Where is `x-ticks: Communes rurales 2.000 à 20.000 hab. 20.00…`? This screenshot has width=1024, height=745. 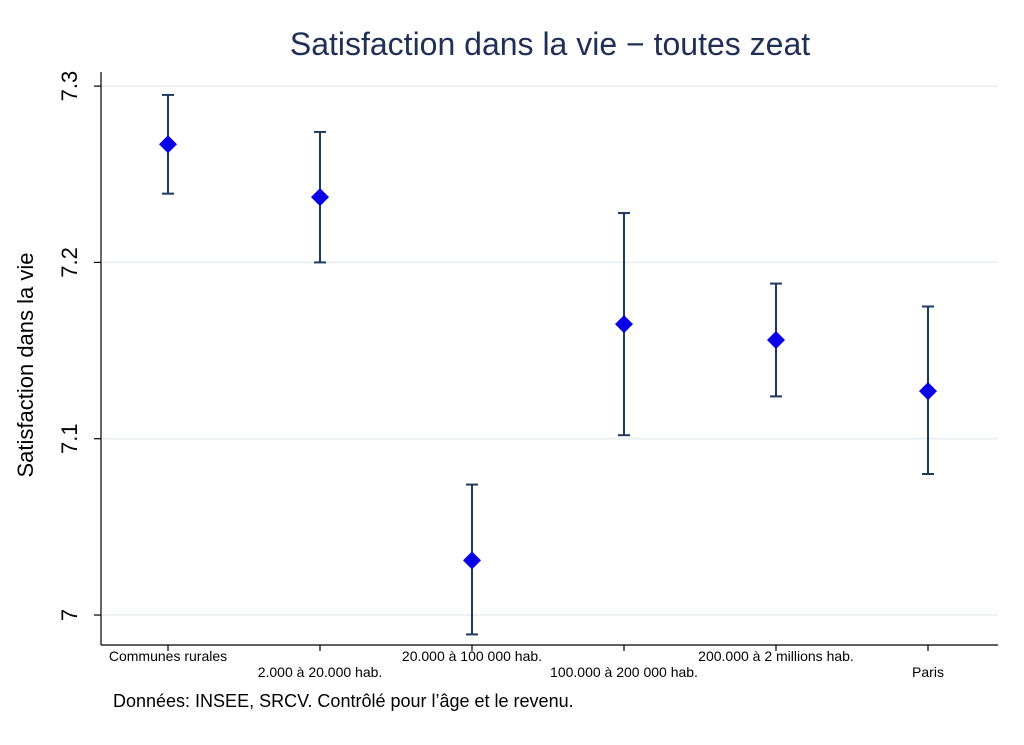
x-ticks: Communes rurales 2.000 à 20.000 hab. 20.00… is located at coordinates (526, 662).